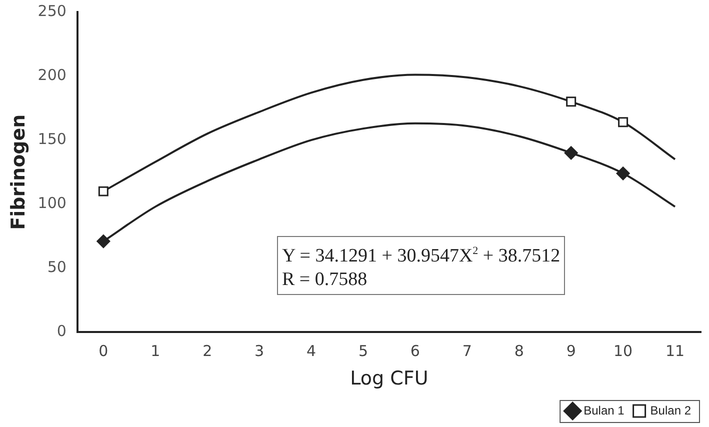 This screenshot has height=427, width=709. What do you see at coordinates (259, 351) in the screenshot?
I see `x-tick-label: 3` at bounding box center [259, 351].